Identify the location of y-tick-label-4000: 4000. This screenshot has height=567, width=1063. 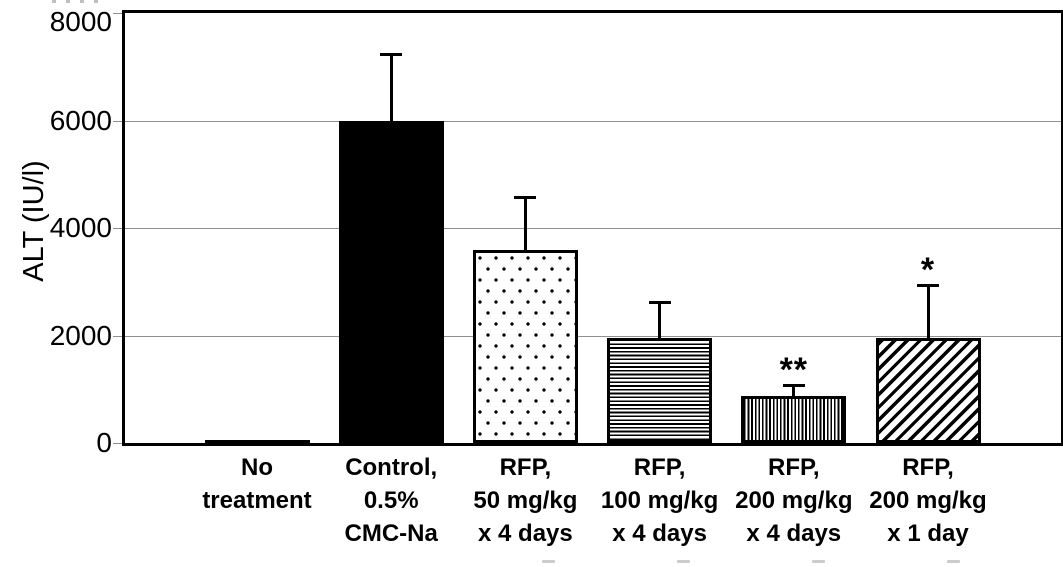
(80, 227).